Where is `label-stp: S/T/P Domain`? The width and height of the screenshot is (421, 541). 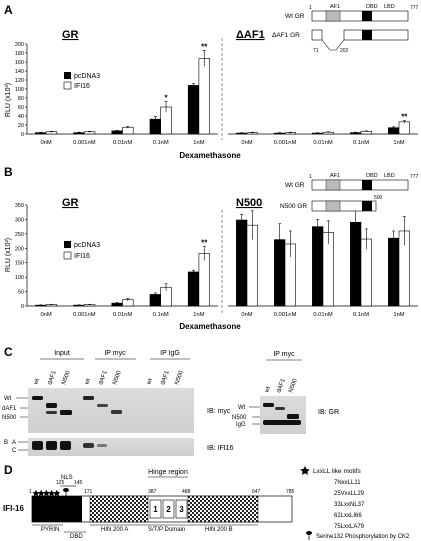
label-stp: S/T/P Domain is located at coordinates (166, 530).